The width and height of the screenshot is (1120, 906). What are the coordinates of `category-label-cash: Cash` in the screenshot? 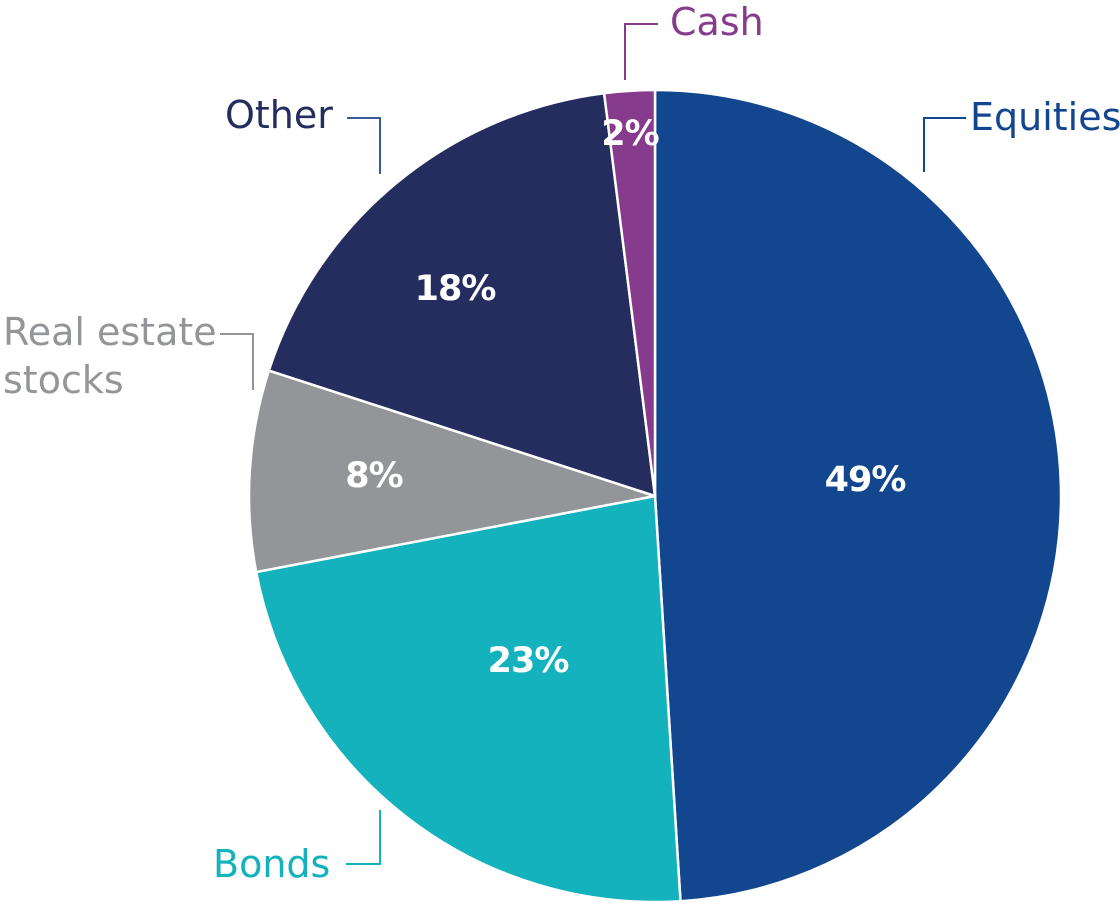 It's located at (717, 22).